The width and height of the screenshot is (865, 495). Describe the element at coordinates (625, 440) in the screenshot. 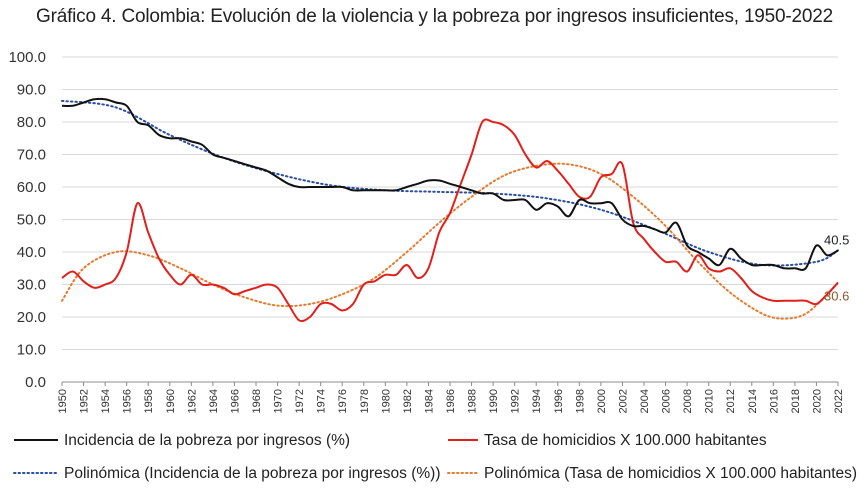

I see `legend-label: Tasa de homicidios X 100.000 habitantes` at that location.